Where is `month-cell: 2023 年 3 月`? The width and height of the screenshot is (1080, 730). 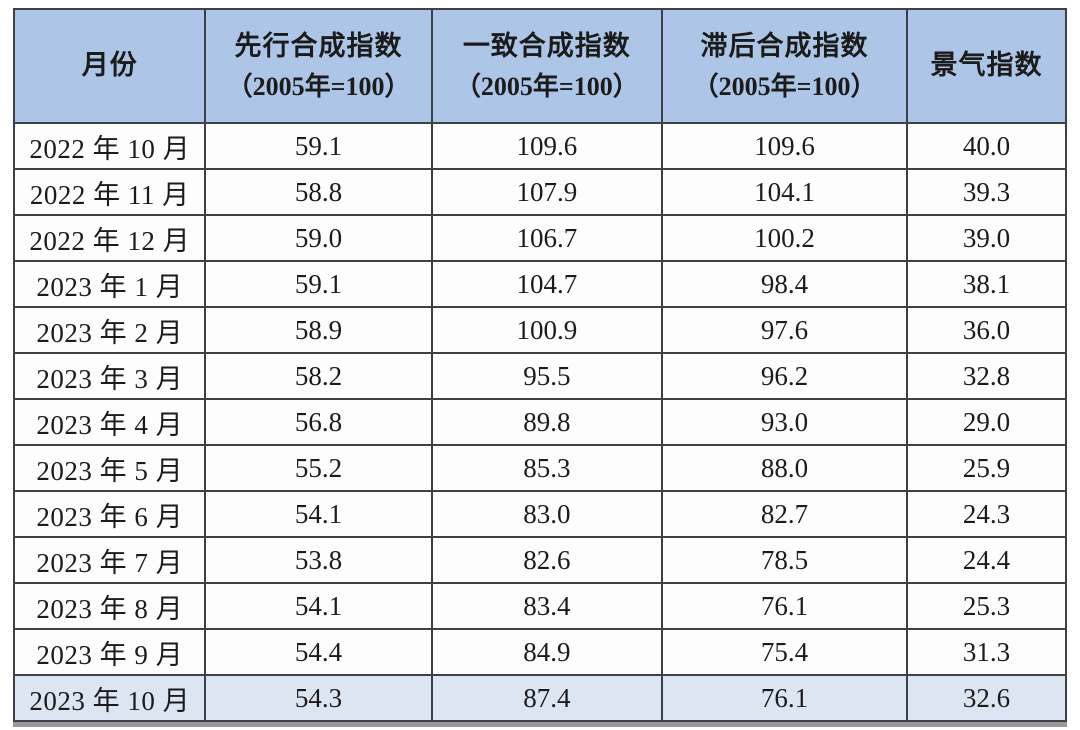
month-cell: 2023 年 3 月 is located at coordinates (109, 376).